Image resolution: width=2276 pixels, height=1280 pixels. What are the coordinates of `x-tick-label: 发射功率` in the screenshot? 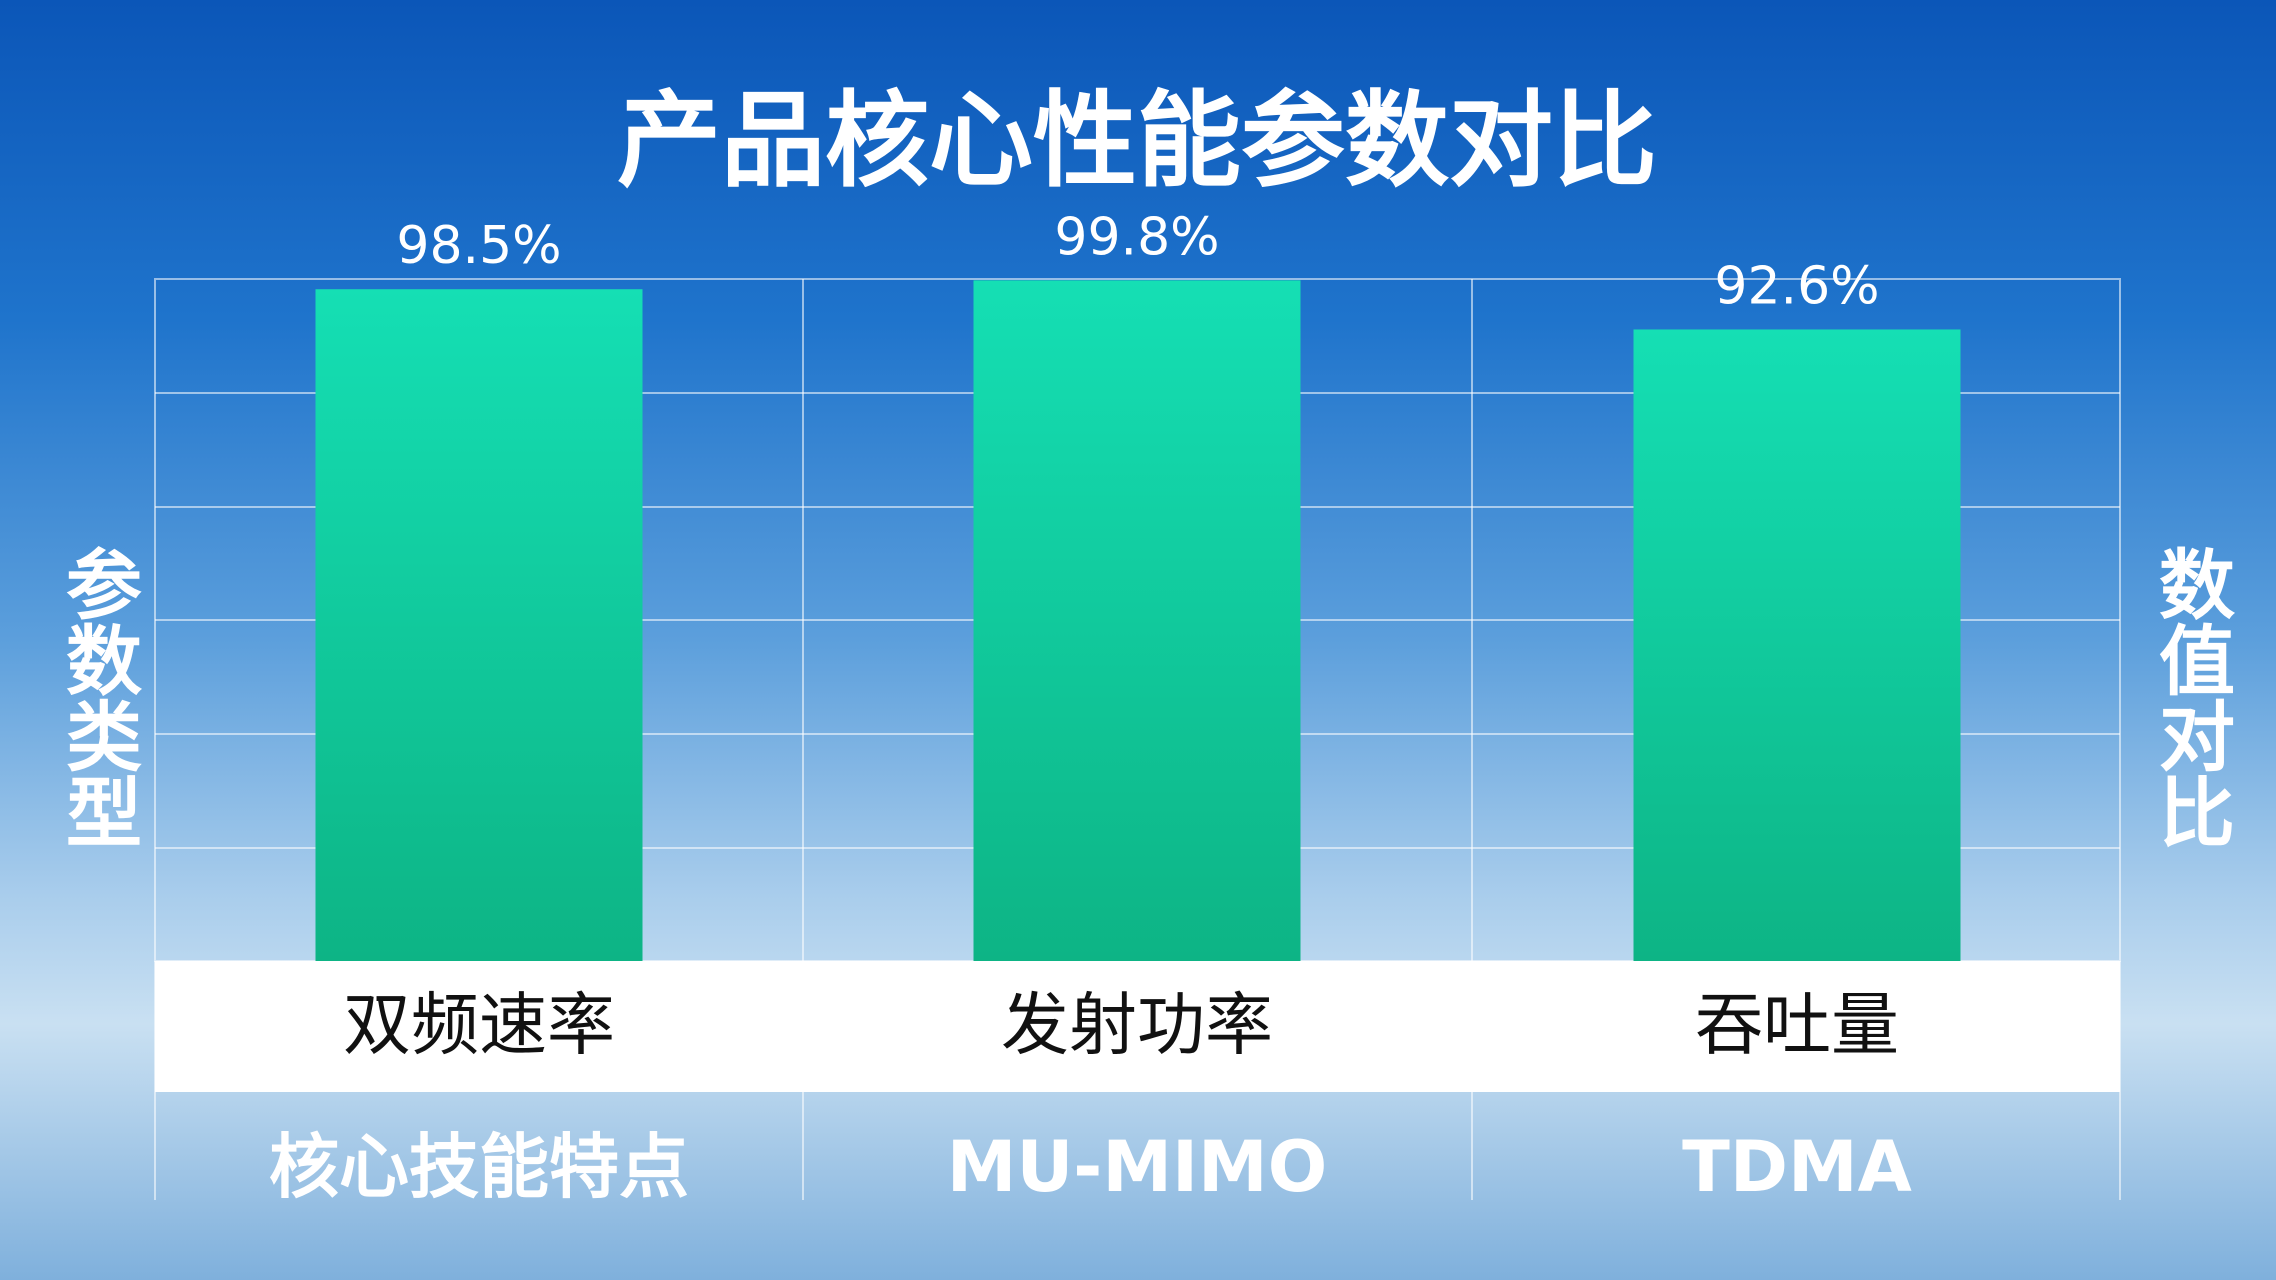 It's located at (1137, 1026).